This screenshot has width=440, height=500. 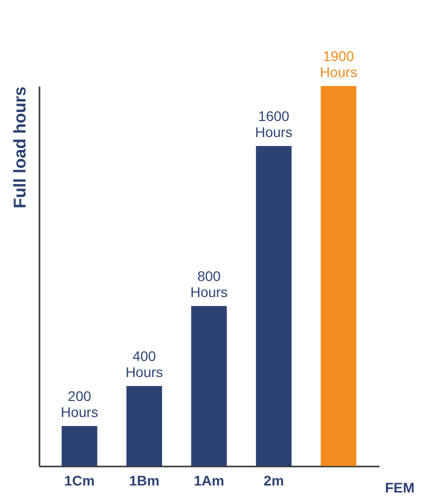 What do you see at coordinates (79, 480) in the screenshot?
I see `x-tick-label: 1Cm` at bounding box center [79, 480].